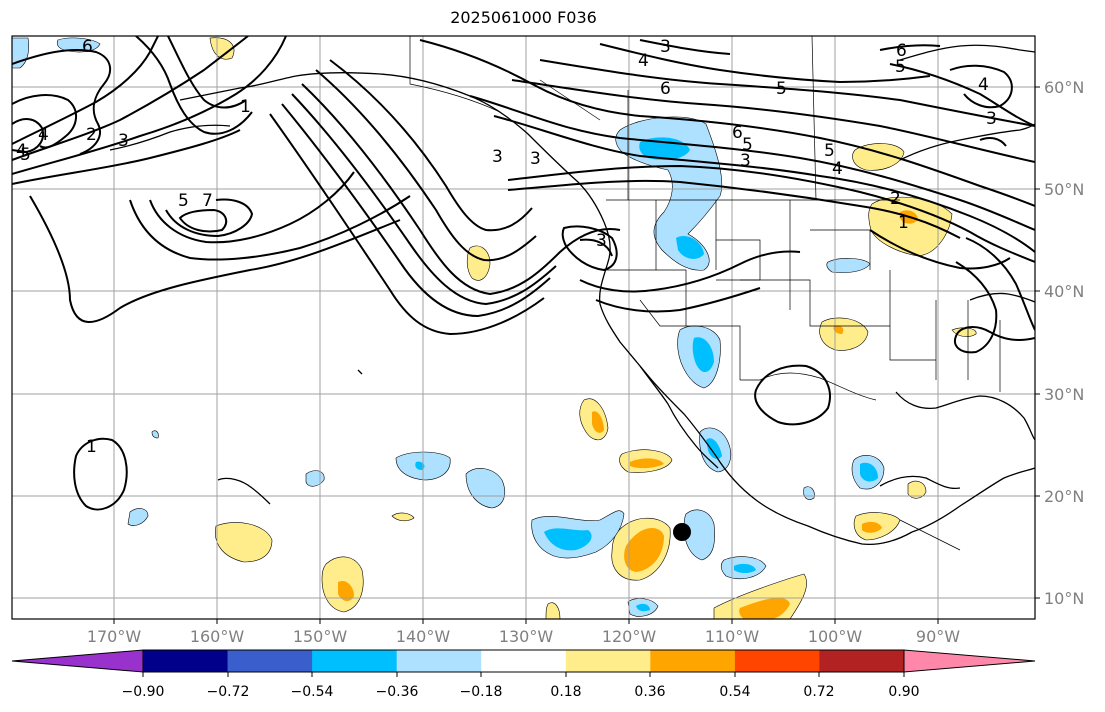 This screenshot has width=1105, height=712. I want to click on lon-label: 100°W, so click(835, 636).